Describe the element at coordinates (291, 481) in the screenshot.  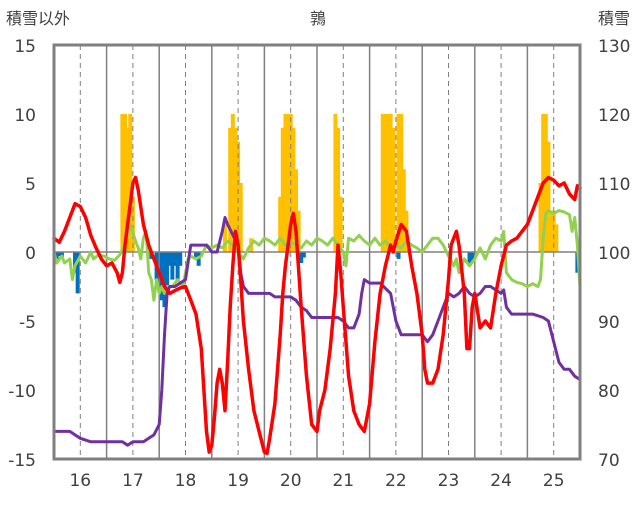
I see `x-tick-label: 20` at that location.